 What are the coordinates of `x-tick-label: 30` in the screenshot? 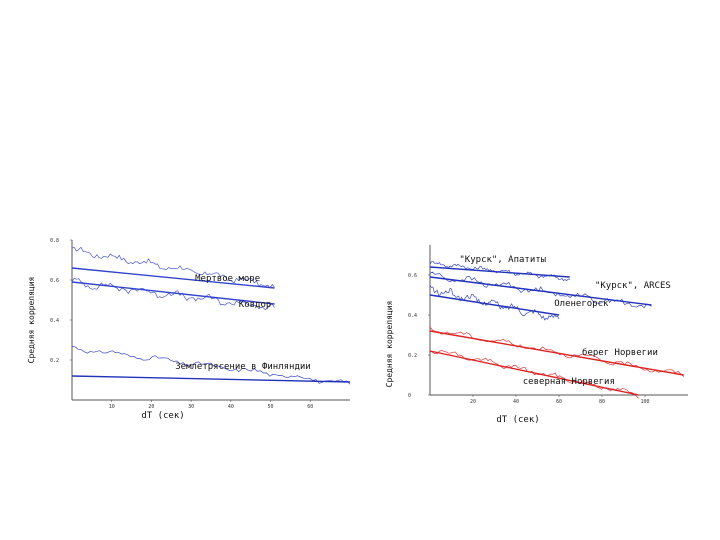 It's located at (191, 407).